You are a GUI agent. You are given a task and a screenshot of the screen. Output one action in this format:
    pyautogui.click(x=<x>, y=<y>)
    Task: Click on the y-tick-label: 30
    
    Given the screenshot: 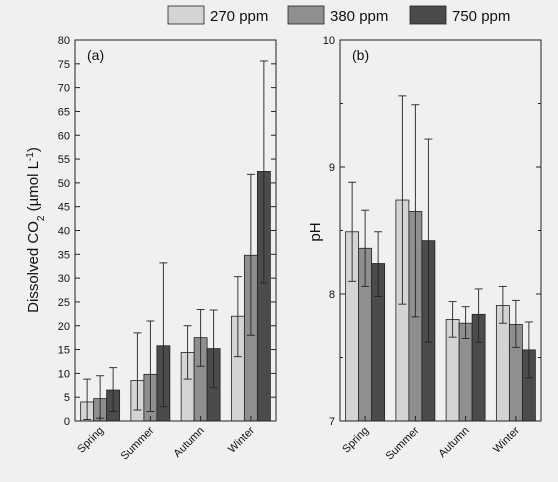 What is the action you would take?
    pyautogui.click(x=64, y=279)
    